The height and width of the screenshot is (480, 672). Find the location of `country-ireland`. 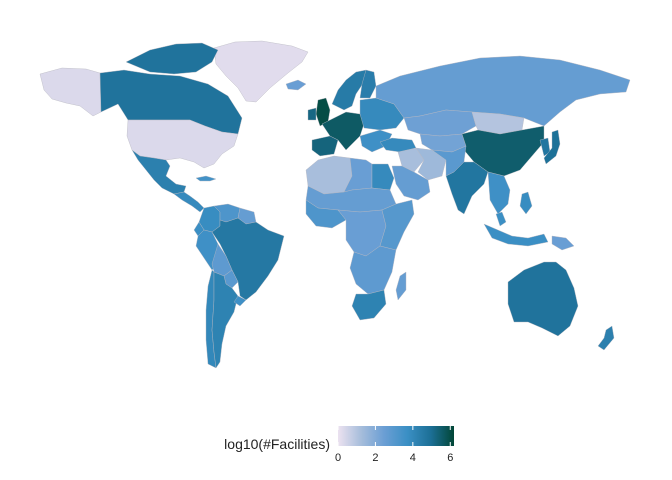

country-ireland is located at coordinates (312, 114).